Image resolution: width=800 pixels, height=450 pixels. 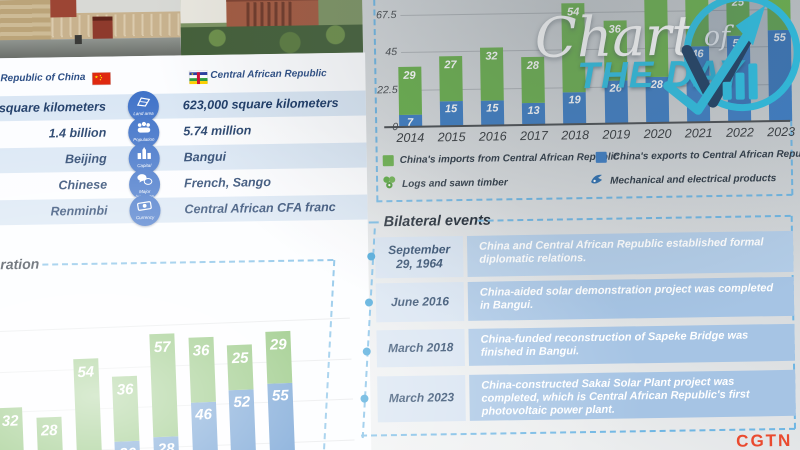 What do you see at coordinates (451, 137) in the screenshot?
I see `x-axis-label-2015: 2015` at bounding box center [451, 137].